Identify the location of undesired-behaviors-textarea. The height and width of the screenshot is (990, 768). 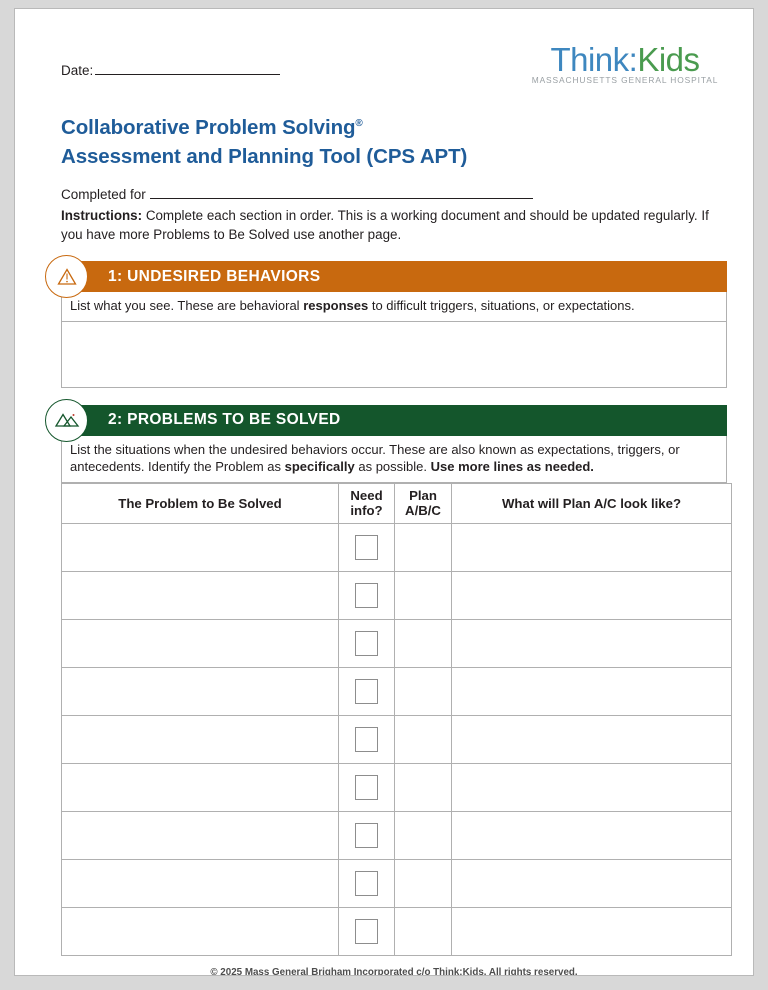
(394, 354).